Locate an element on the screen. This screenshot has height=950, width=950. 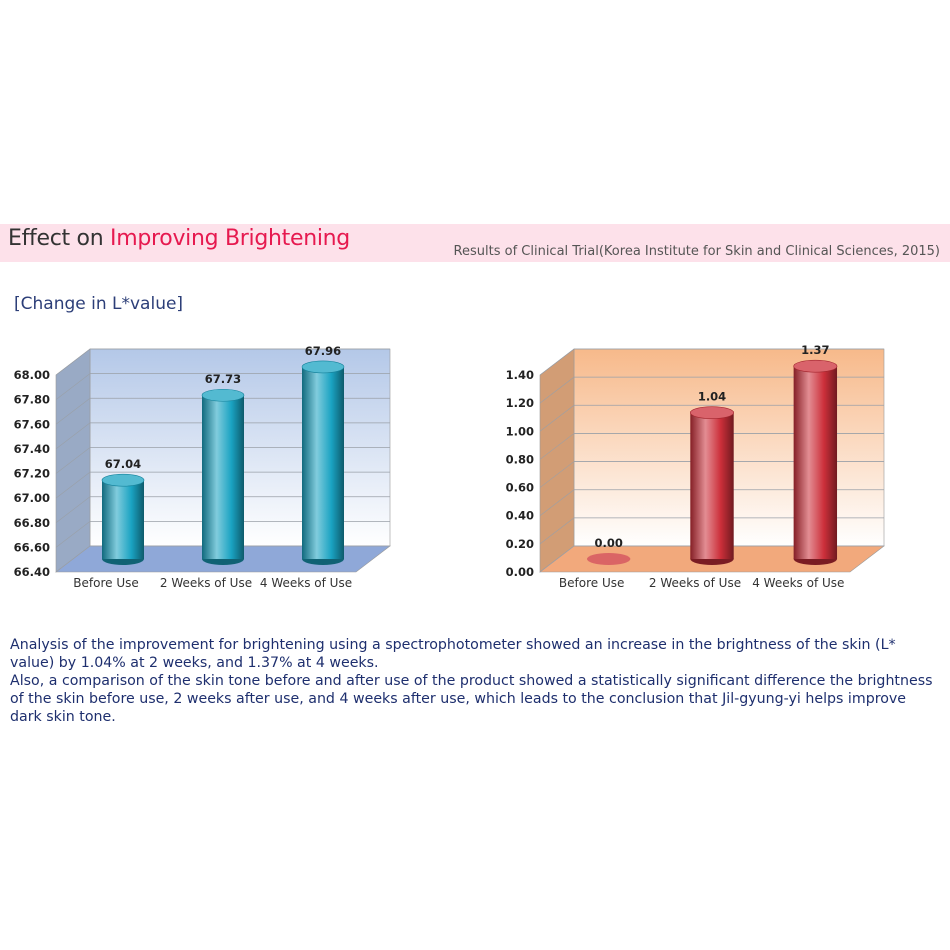
y-tick-label: 66.80 is located at coordinates (32, 523).